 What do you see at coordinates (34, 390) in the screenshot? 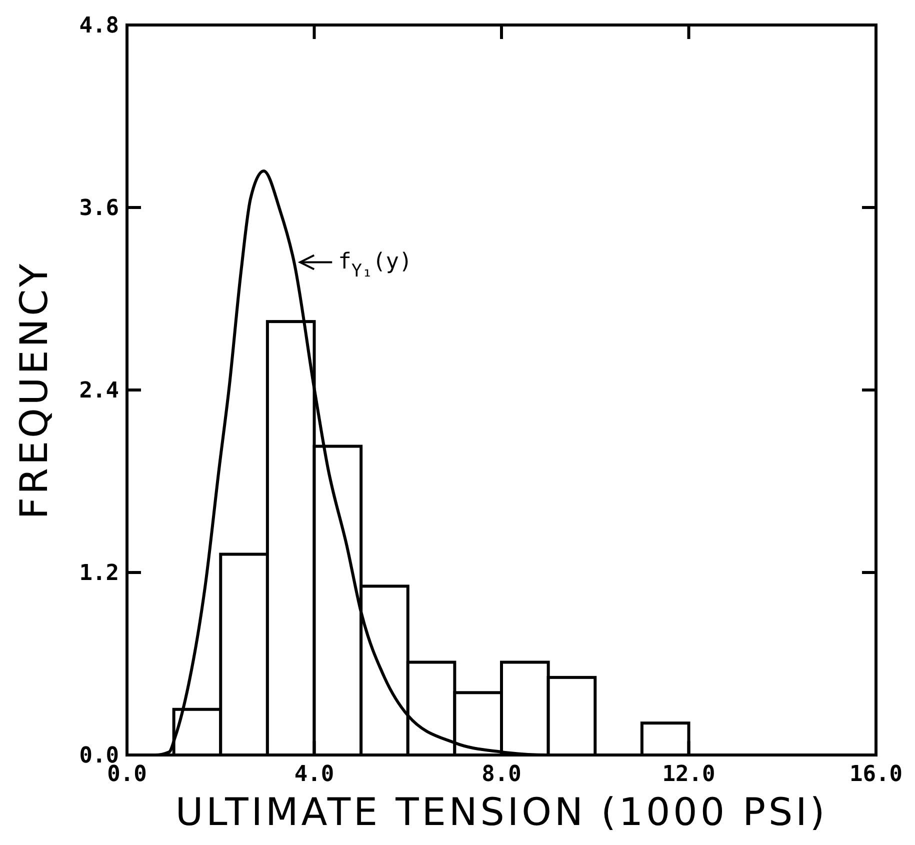
I see `y-axis-title: FREQUENCY` at bounding box center [34, 390].